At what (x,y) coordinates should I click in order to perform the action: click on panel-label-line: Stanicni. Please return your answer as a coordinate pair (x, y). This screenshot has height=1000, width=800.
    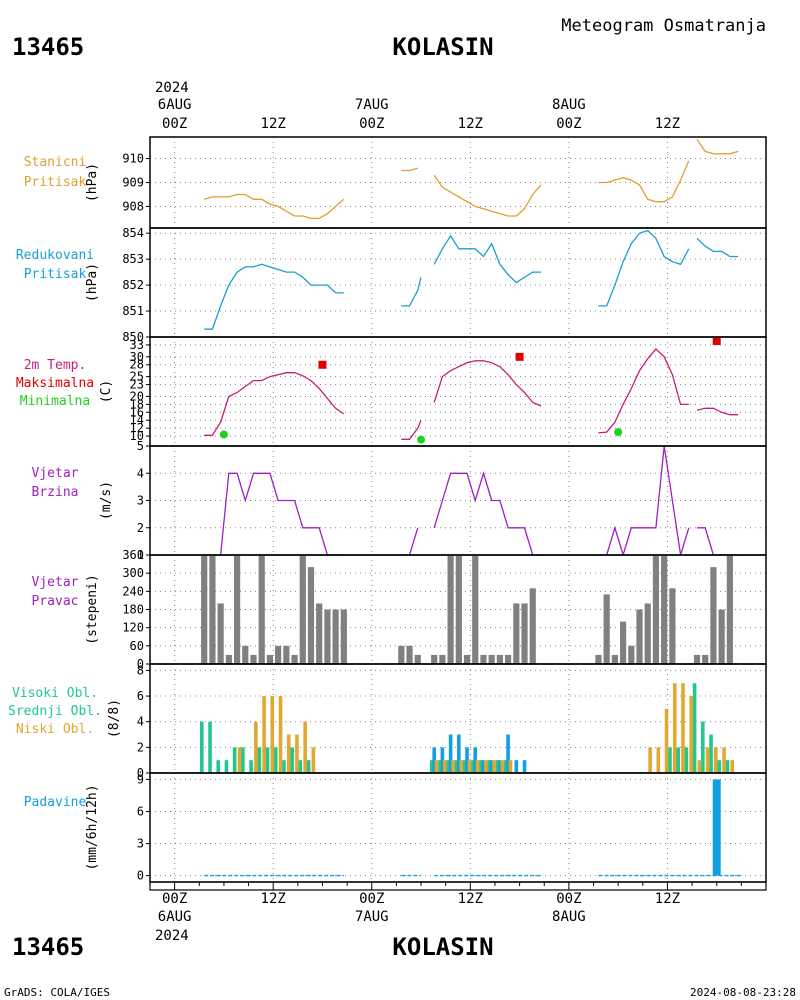
    Looking at the image, I should click on (55, 162).